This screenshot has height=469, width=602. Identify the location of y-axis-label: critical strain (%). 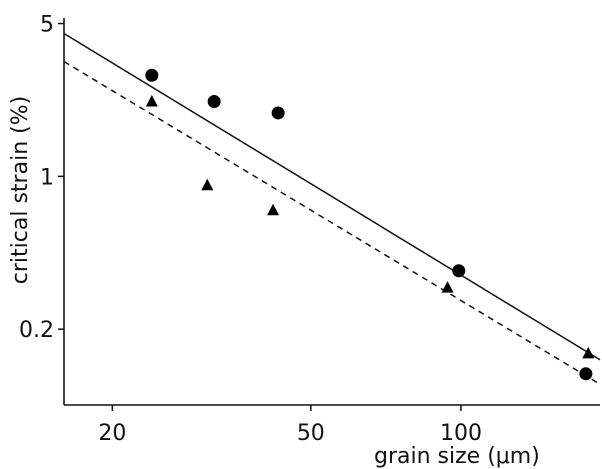
(20, 190).